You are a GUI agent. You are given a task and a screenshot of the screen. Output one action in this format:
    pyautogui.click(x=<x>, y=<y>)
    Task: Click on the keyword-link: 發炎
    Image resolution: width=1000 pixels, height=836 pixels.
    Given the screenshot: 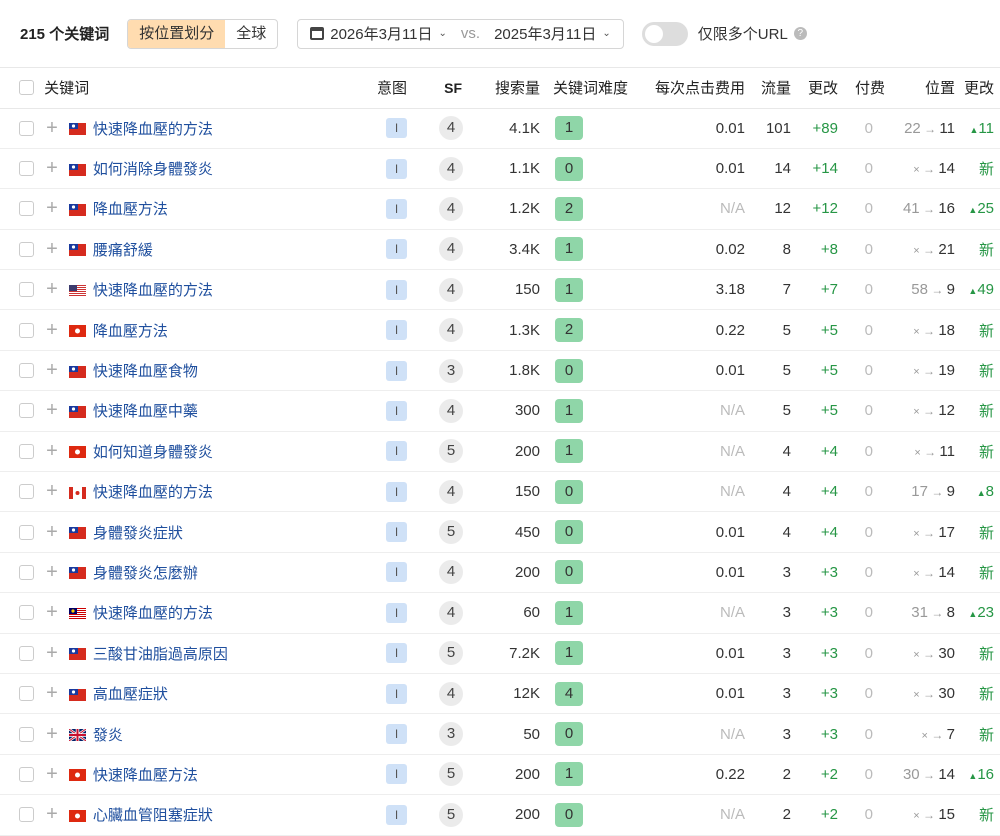 What is the action you would take?
    pyautogui.click(x=107, y=735)
    